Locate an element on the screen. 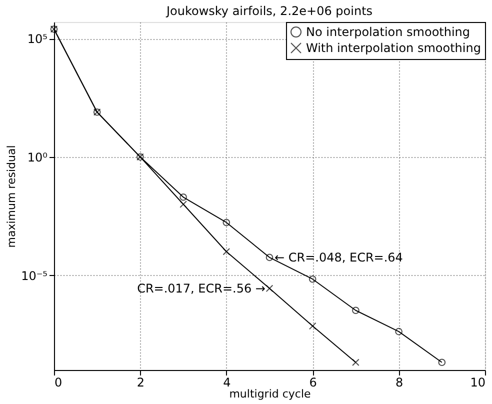 This screenshot has height=404, width=492. annotation: ← CR=.048, ECR=.64 is located at coordinates (338, 257).